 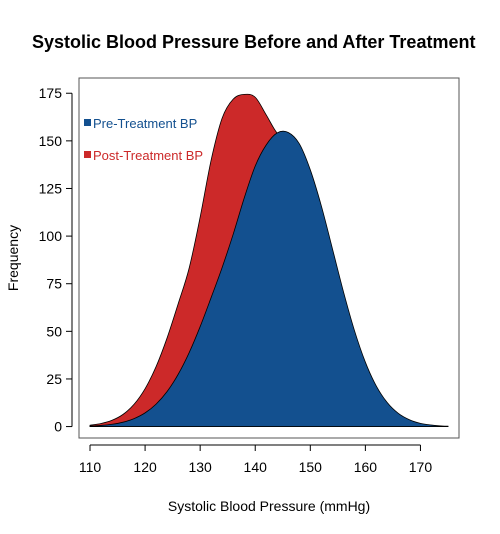 I want to click on legend: Pre-Treatment BP Post-Treatment BP, so click(x=143, y=139).